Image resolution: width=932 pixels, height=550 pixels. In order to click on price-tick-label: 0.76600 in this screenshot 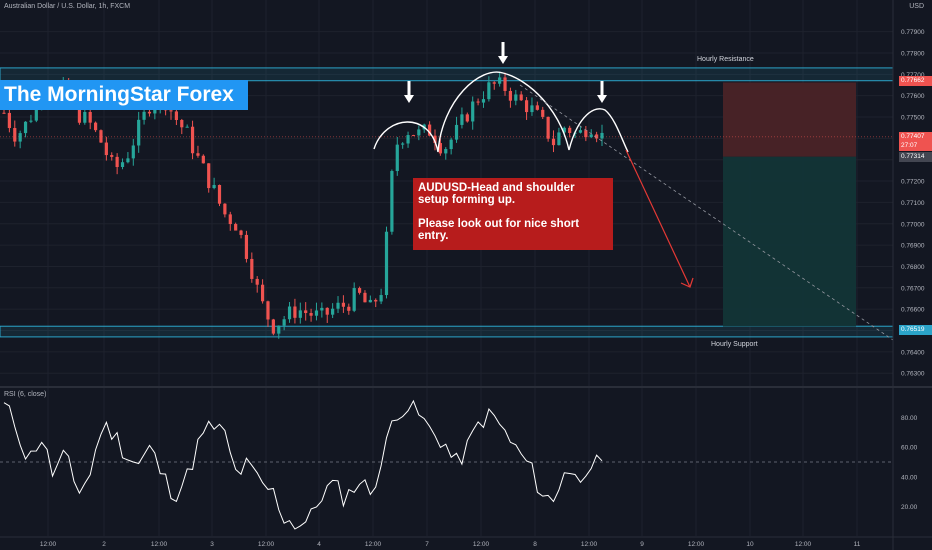, I will do `click(913, 310)`.